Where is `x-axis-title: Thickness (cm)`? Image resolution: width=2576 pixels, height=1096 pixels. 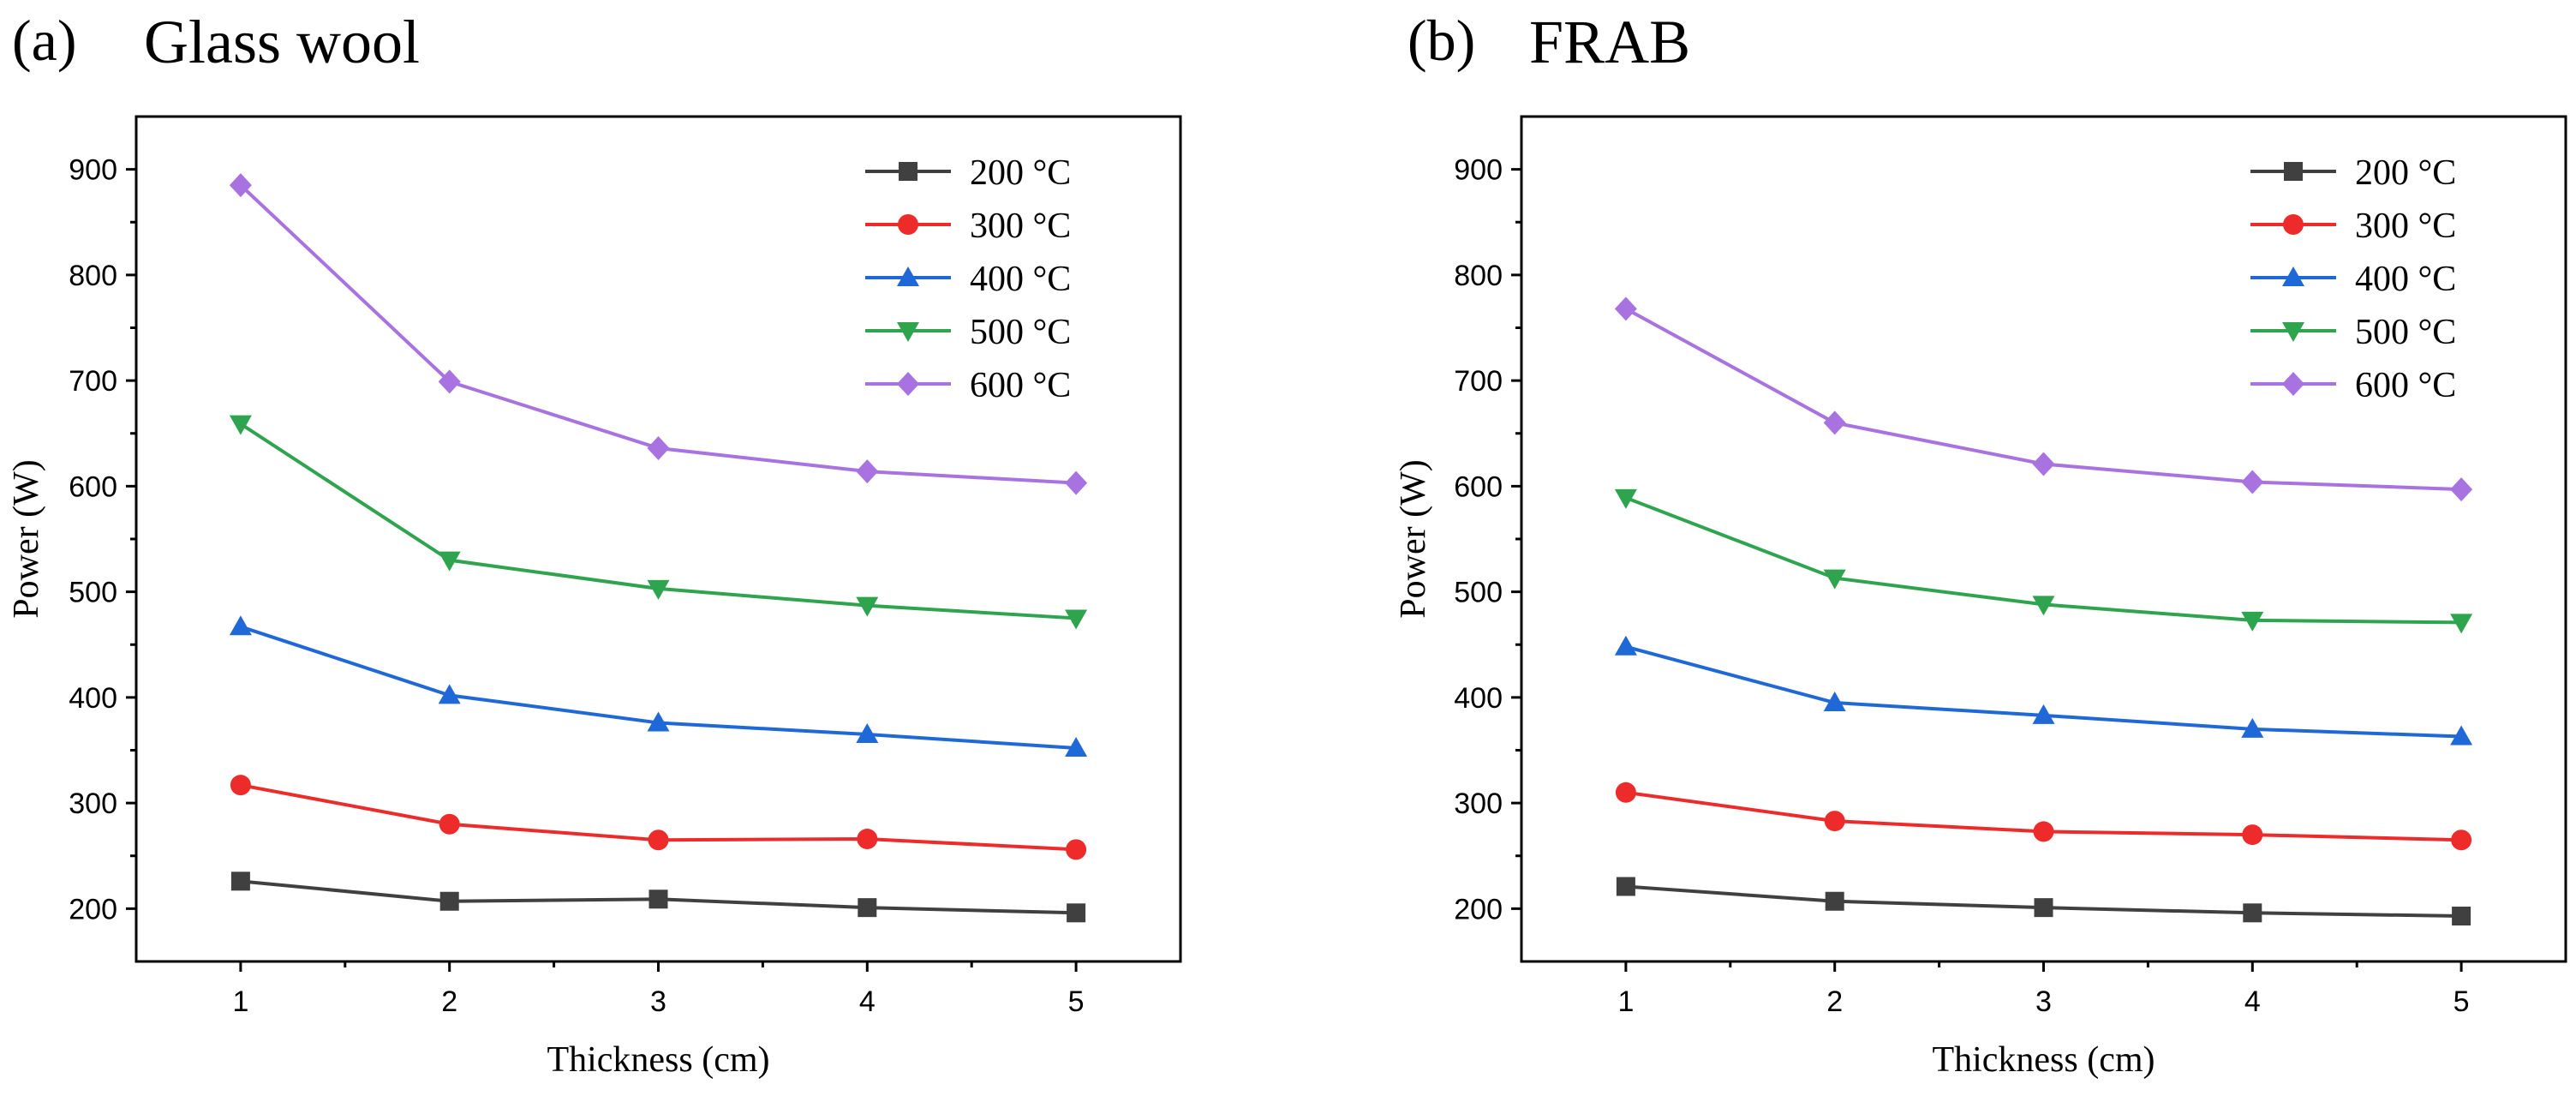 x-axis-title: Thickness (cm) is located at coordinates (658, 1060).